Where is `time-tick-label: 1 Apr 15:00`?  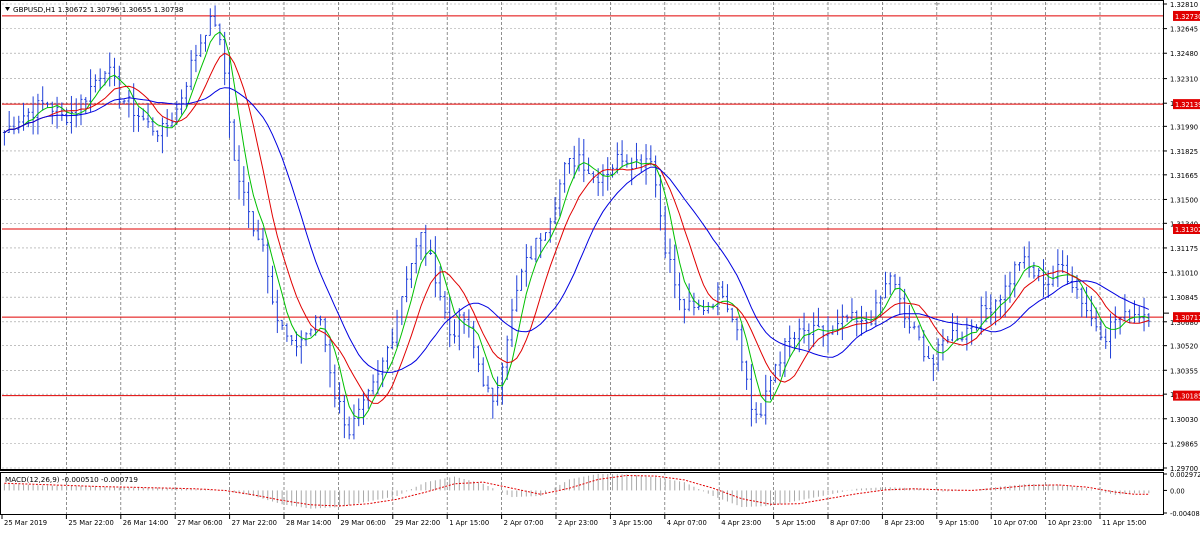
time-tick-label: 1 Apr 15:00 is located at coordinates (469, 523).